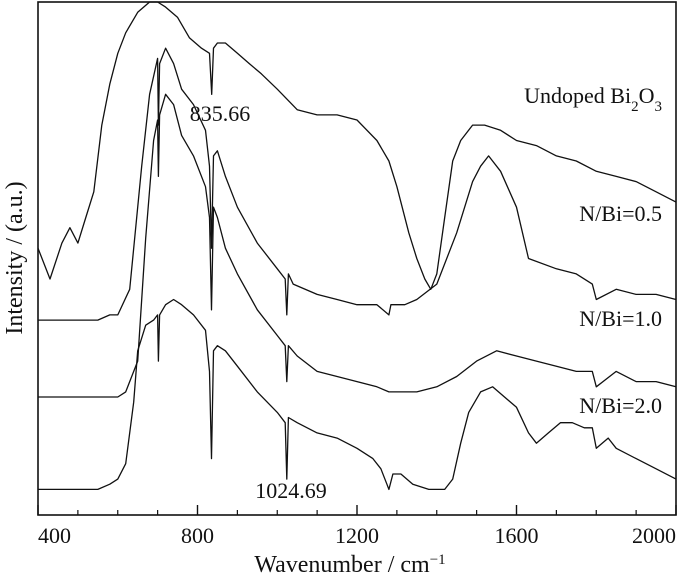 The image size is (700, 579). Describe the element at coordinates (517, 535) in the screenshot. I see `x-tick-label: 1600` at that location.